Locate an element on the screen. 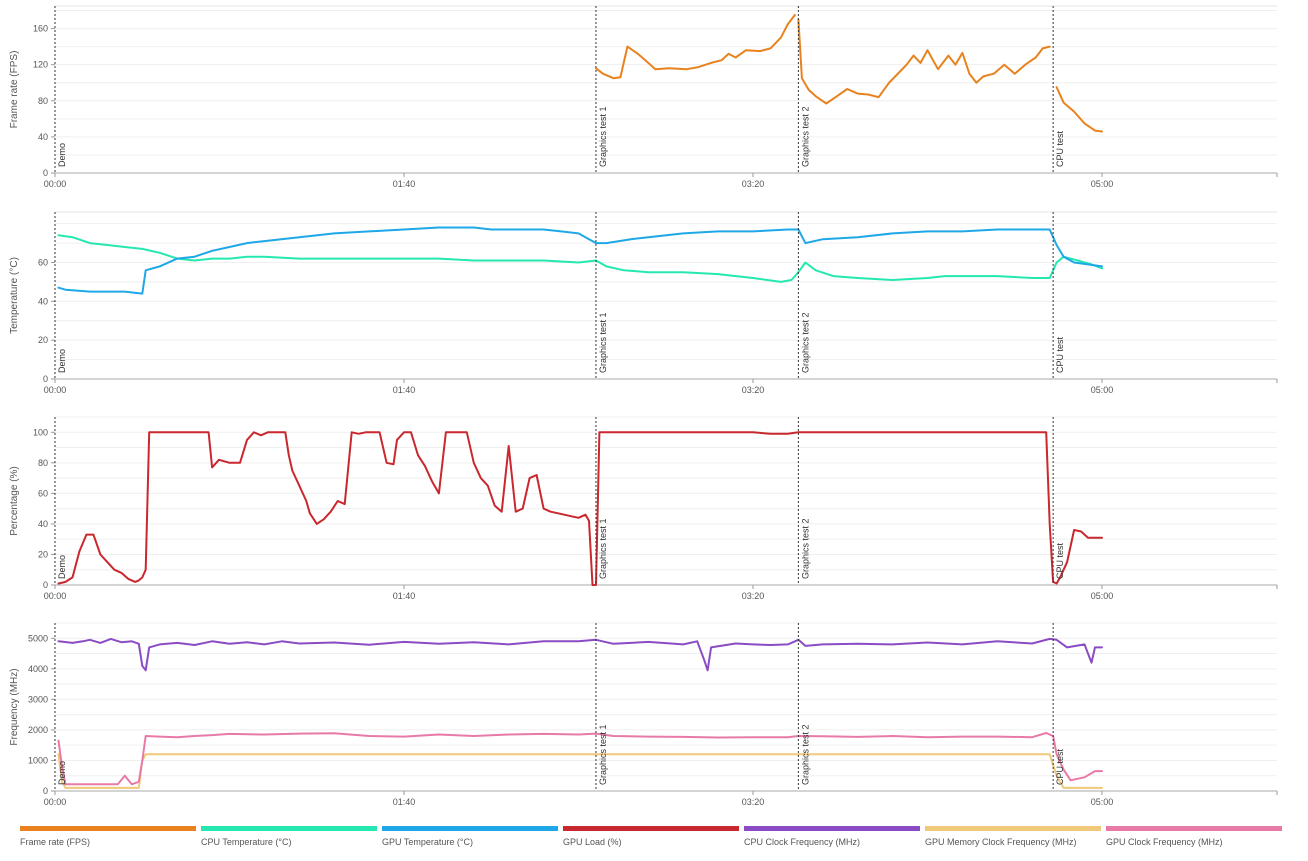  y-tick-label: 3000 is located at coordinates (38, 699).